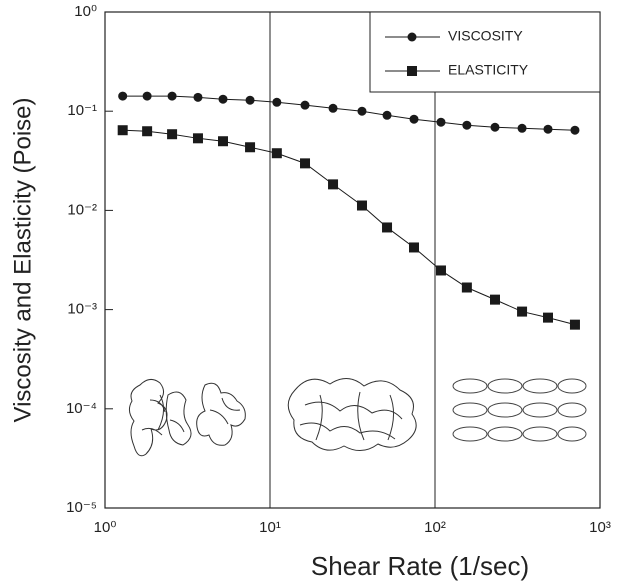 The image size is (625, 586). Describe the element at coordinates (105, 527) in the screenshot. I see `x-tick-label: 10⁰` at that location.